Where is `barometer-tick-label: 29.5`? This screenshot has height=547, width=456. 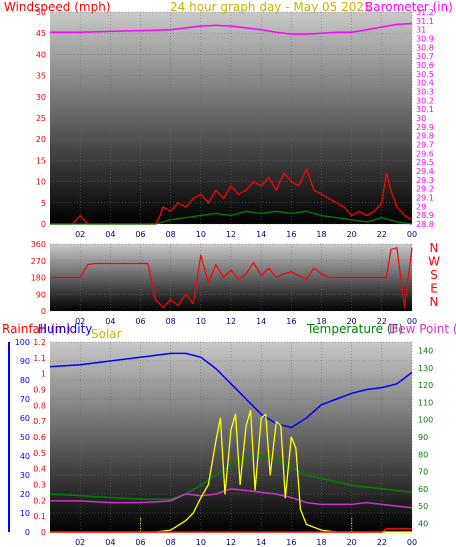
barometer-tick-label: 29.5 is located at coordinates (425, 162).